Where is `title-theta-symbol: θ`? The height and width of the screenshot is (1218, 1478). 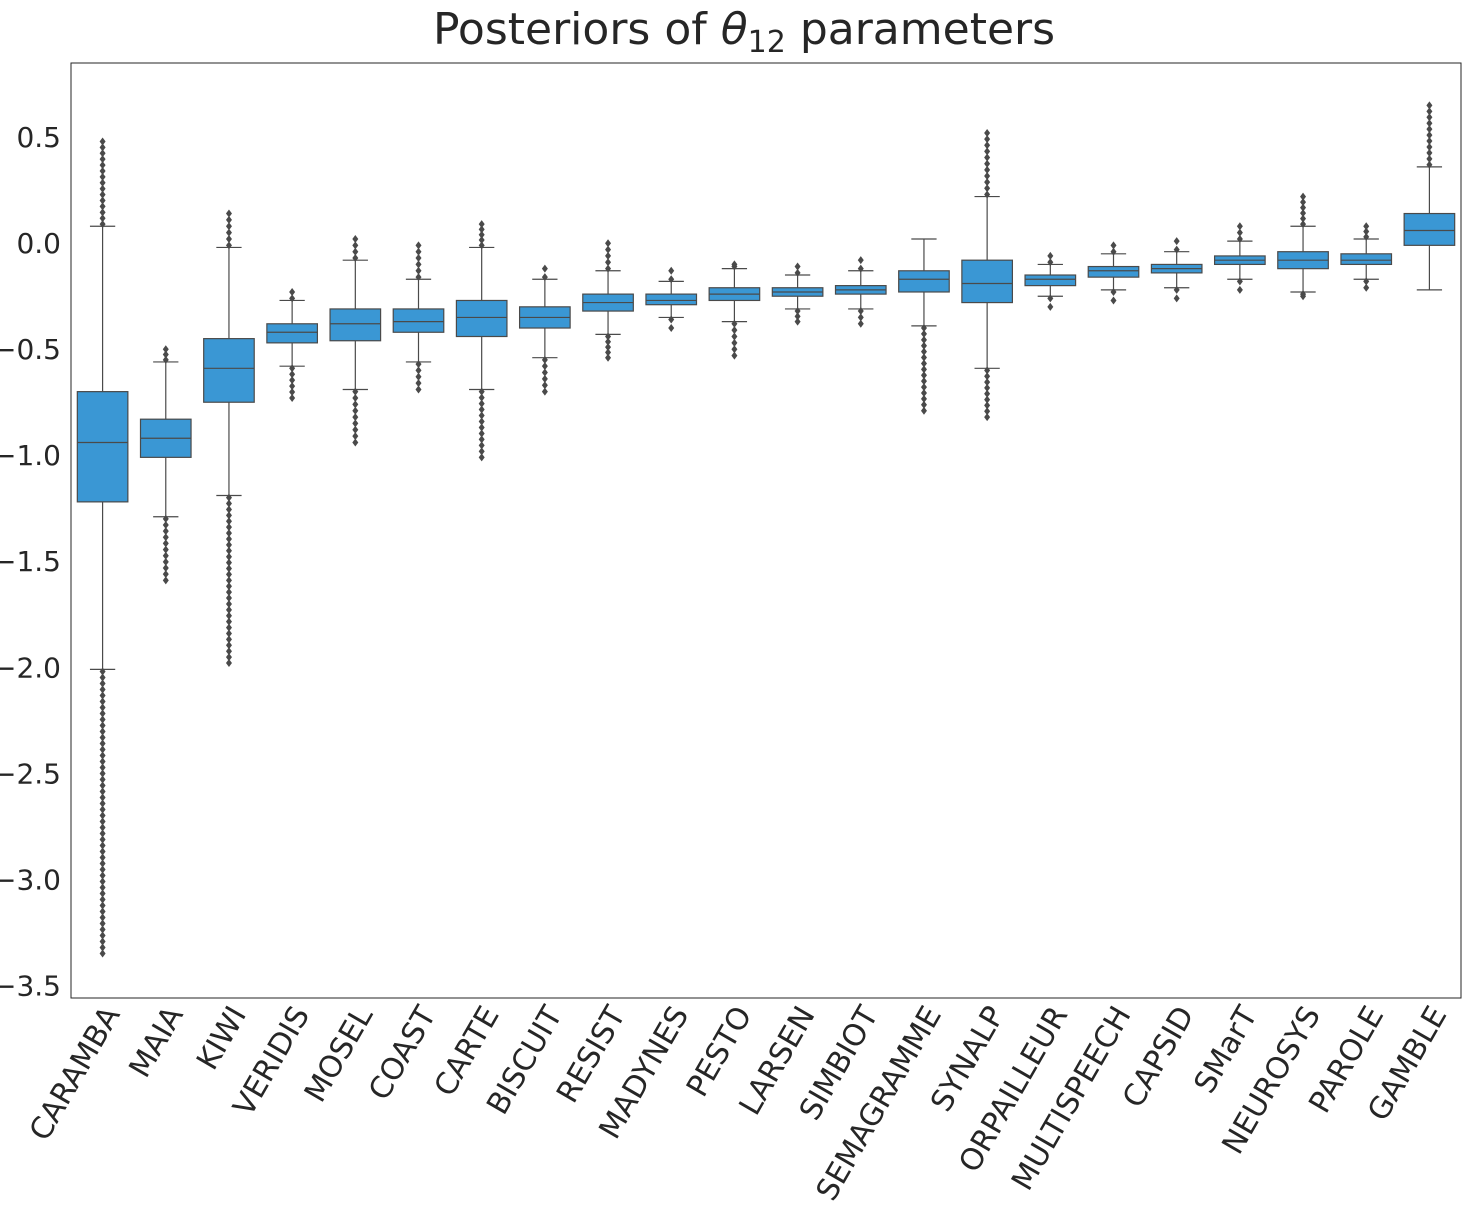 title-theta-symbol: θ is located at coordinates (734, 29).